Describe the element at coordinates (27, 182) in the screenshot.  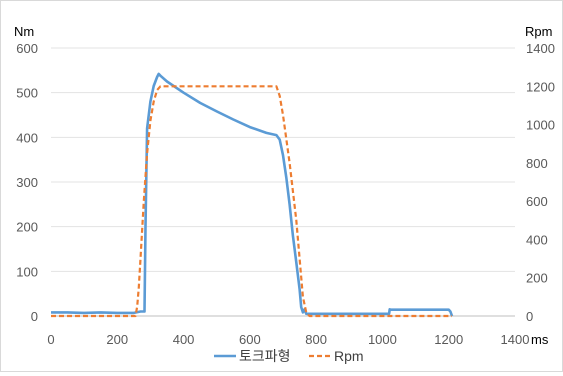
I see `y-left-tick-label: 300` at that location.